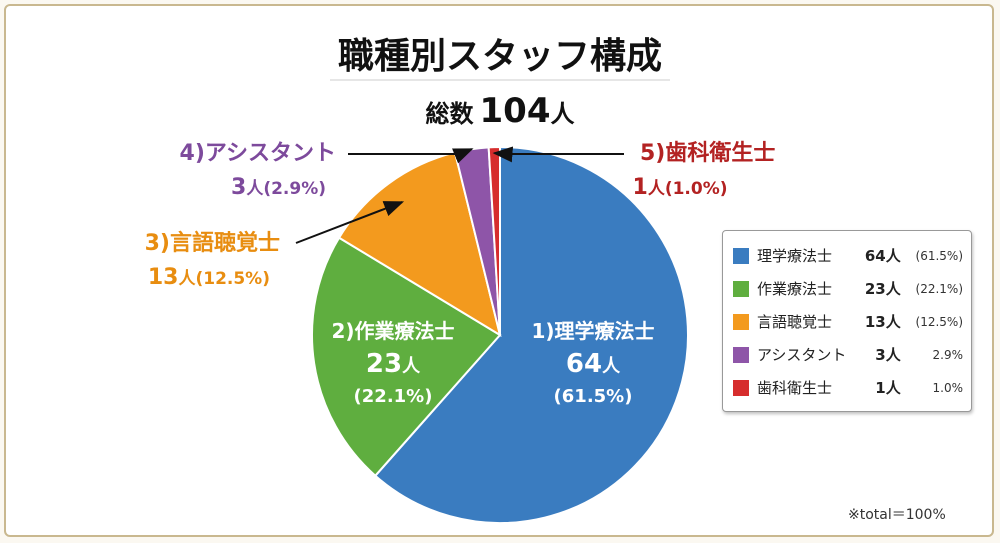 This screenshot has height=543, width=1000. I want to click on slice-label-percent-ot: (22.1%), so click(393, 396).